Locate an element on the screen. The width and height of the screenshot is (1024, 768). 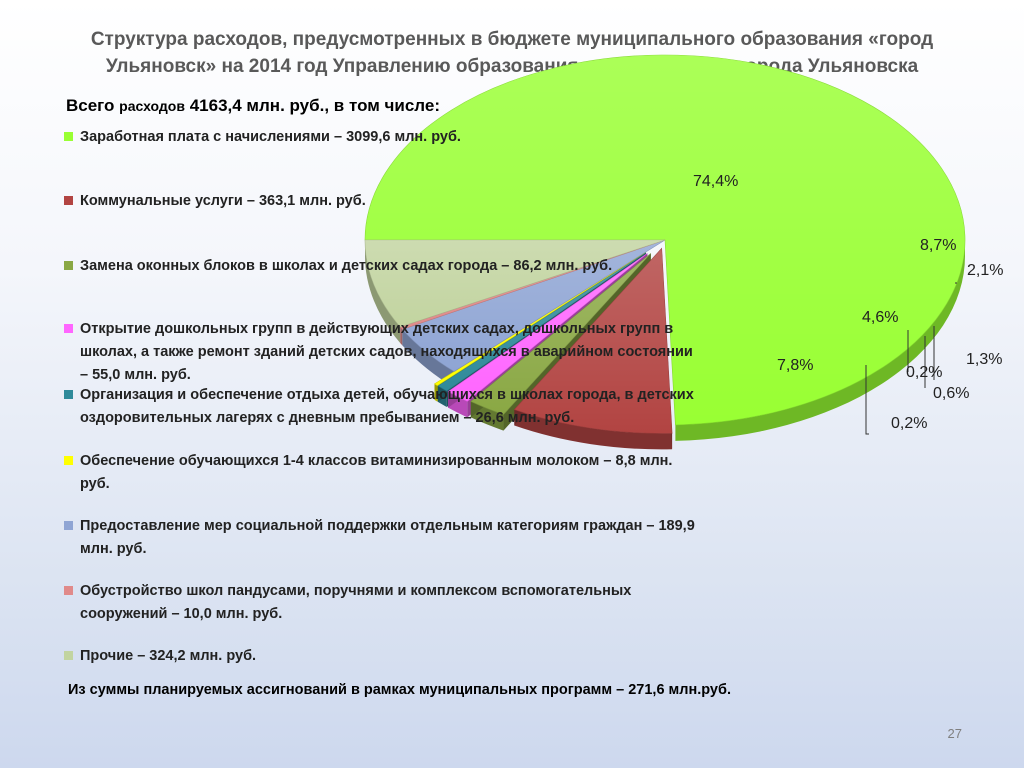
total-small-word: расходов is located at coordinates (152, 106).